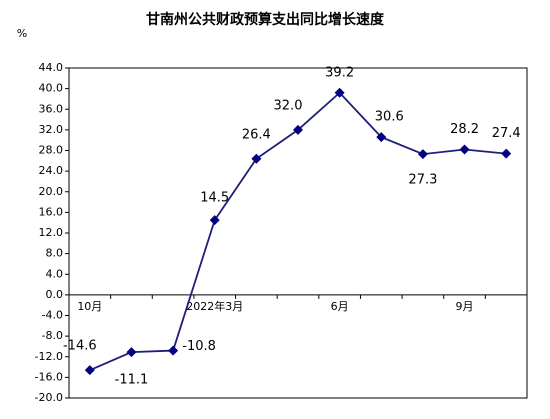 This screenshot has height=419, width=550. Describe the element at coordinates (49, 376) in the screenshot. I see `y-tick-label: -16.0` at that location.